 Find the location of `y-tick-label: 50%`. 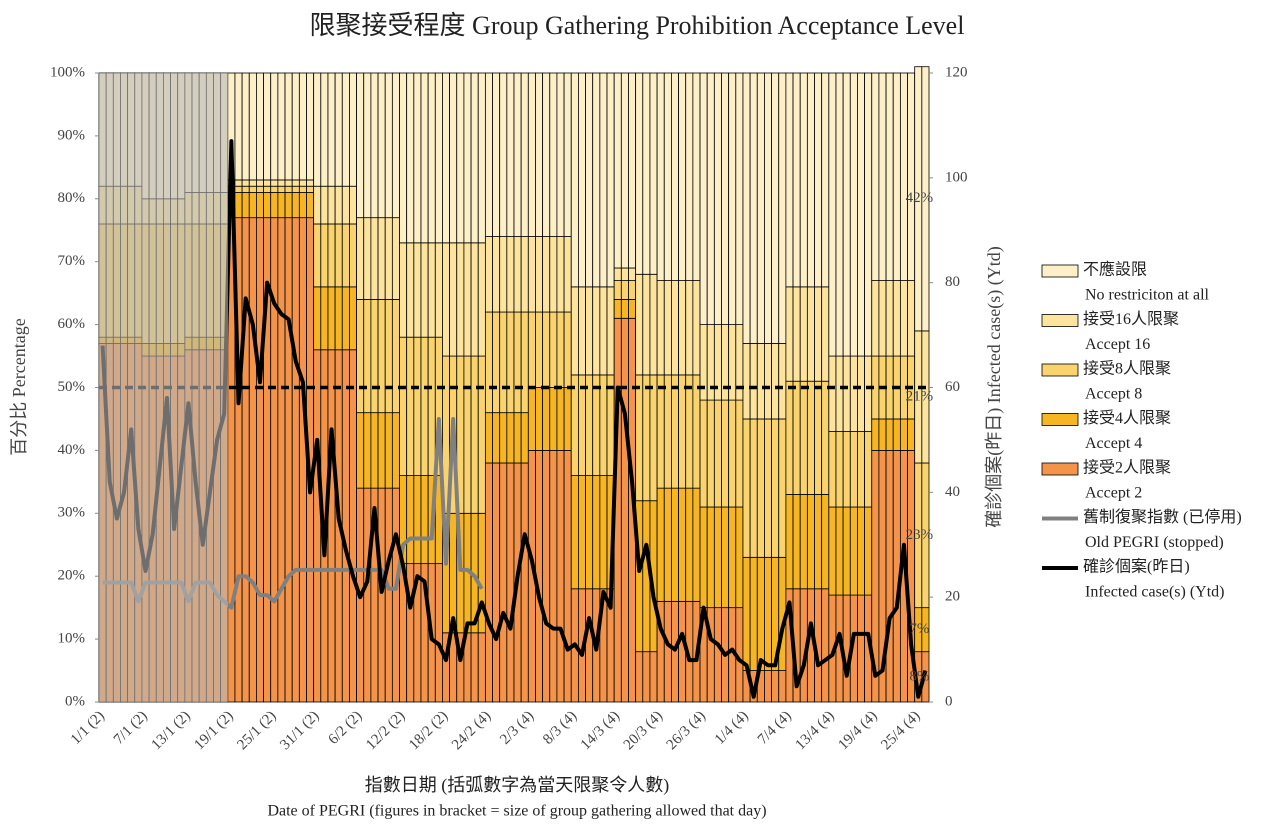

y-tick-label: 50% is located at coordinates (72, 387).